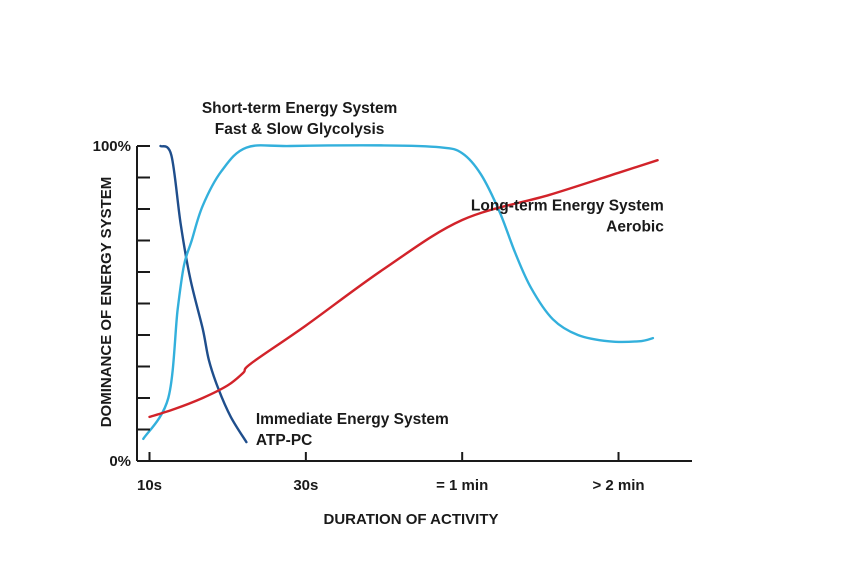  Describe the element at coordinates (352, 430) in the screenshot. I see `series-annotation: Immediate Energy System ATP-PC` at that location.